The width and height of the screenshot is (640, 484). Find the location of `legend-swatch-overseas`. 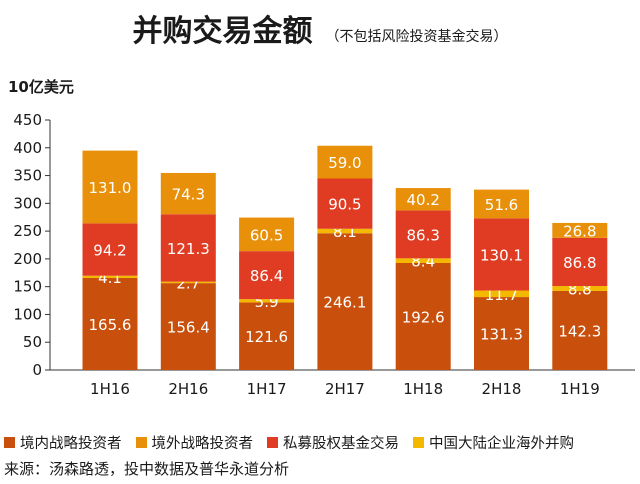

legend-swatch-overseas is located at coordinates (141, 442).